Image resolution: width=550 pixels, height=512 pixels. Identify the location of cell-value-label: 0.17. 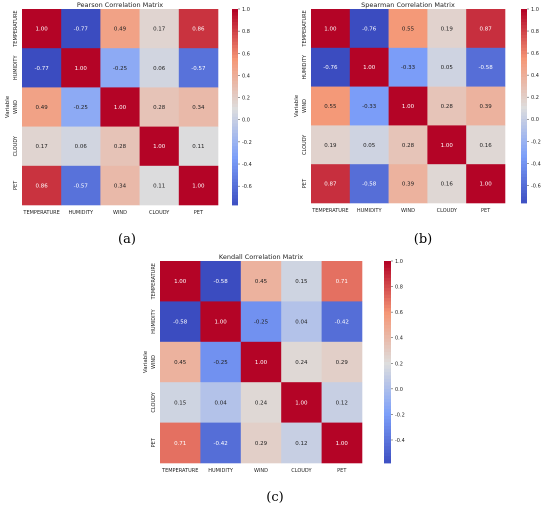
(41, 147).